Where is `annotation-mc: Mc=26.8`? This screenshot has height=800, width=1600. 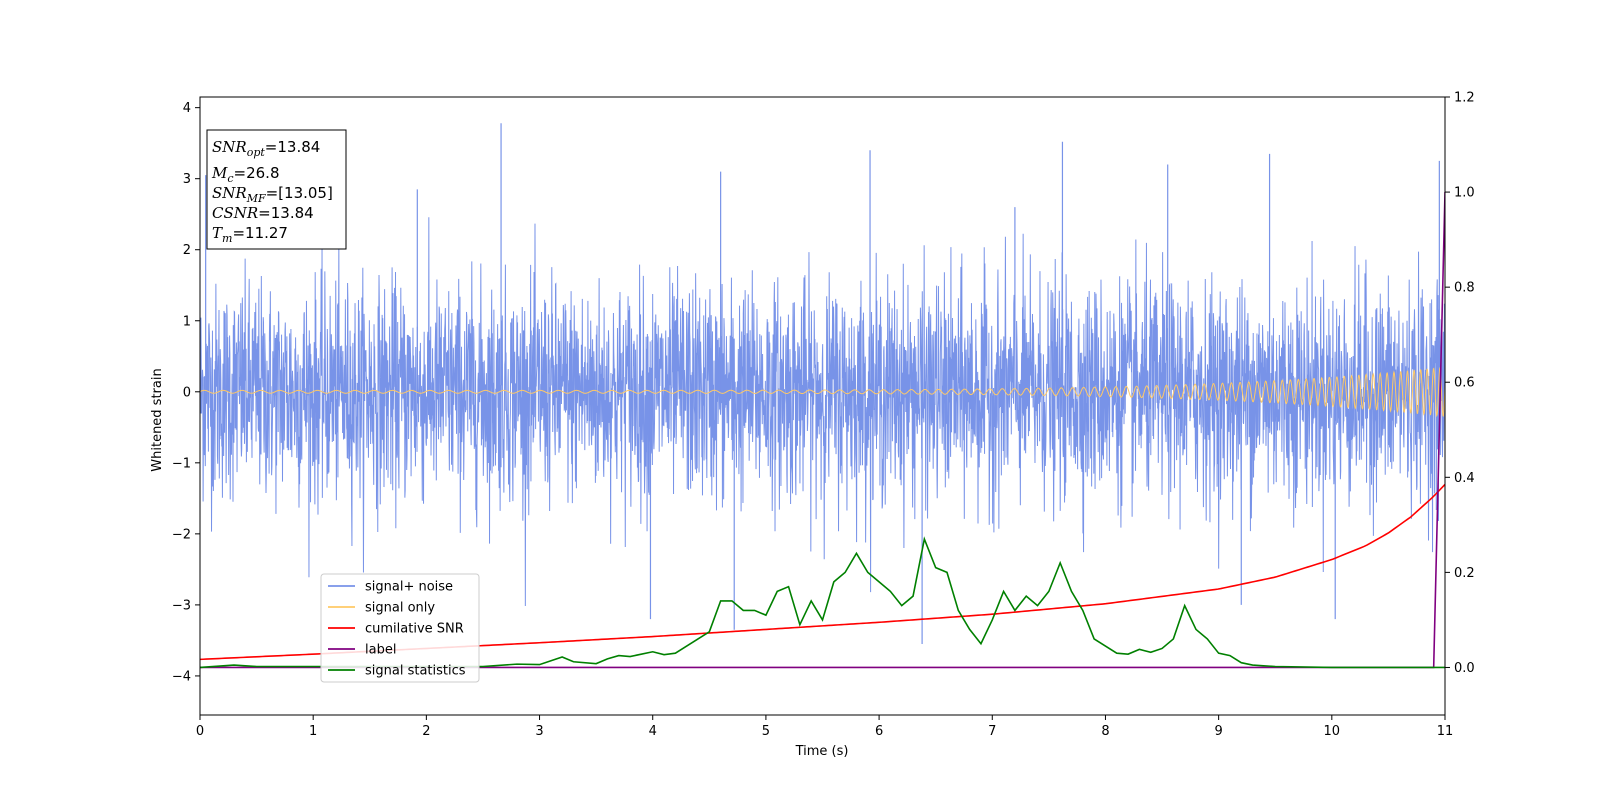
annotation-mc: Mc=26.8 is located at coordinates (245, 174).